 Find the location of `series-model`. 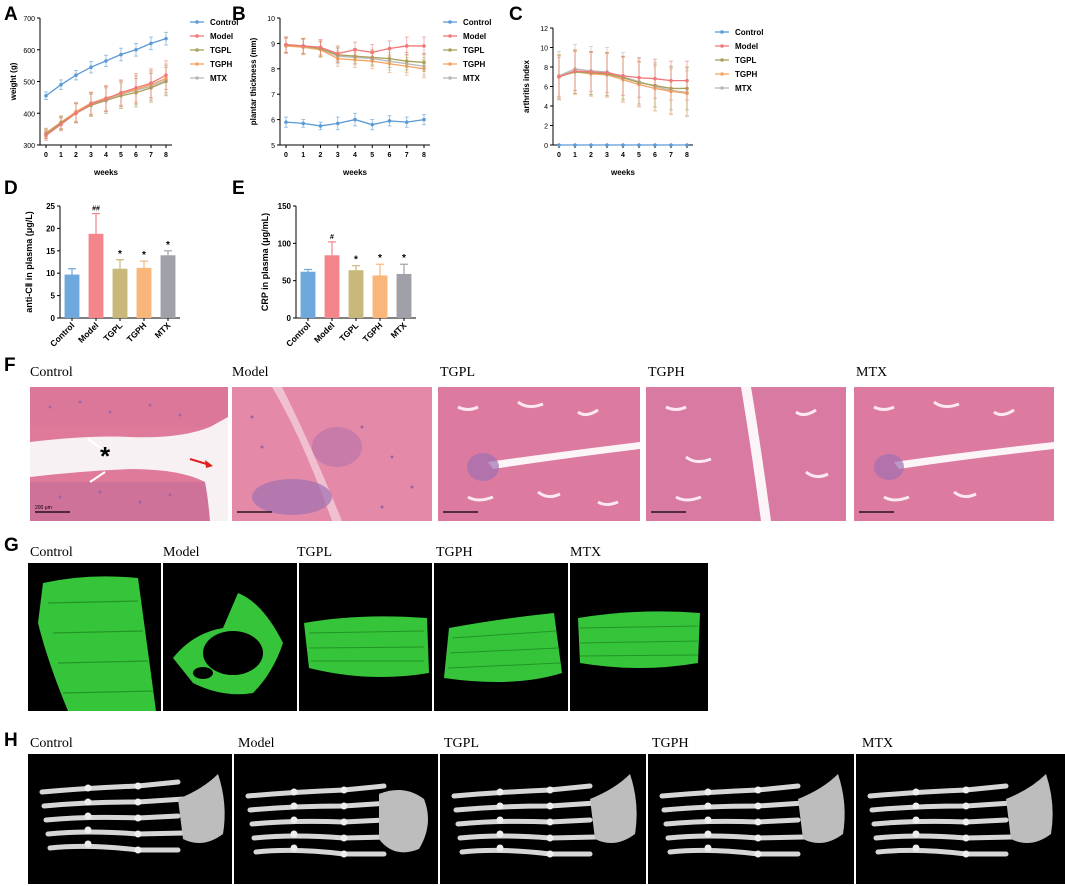

series-model is located at coordinates (355, 49).